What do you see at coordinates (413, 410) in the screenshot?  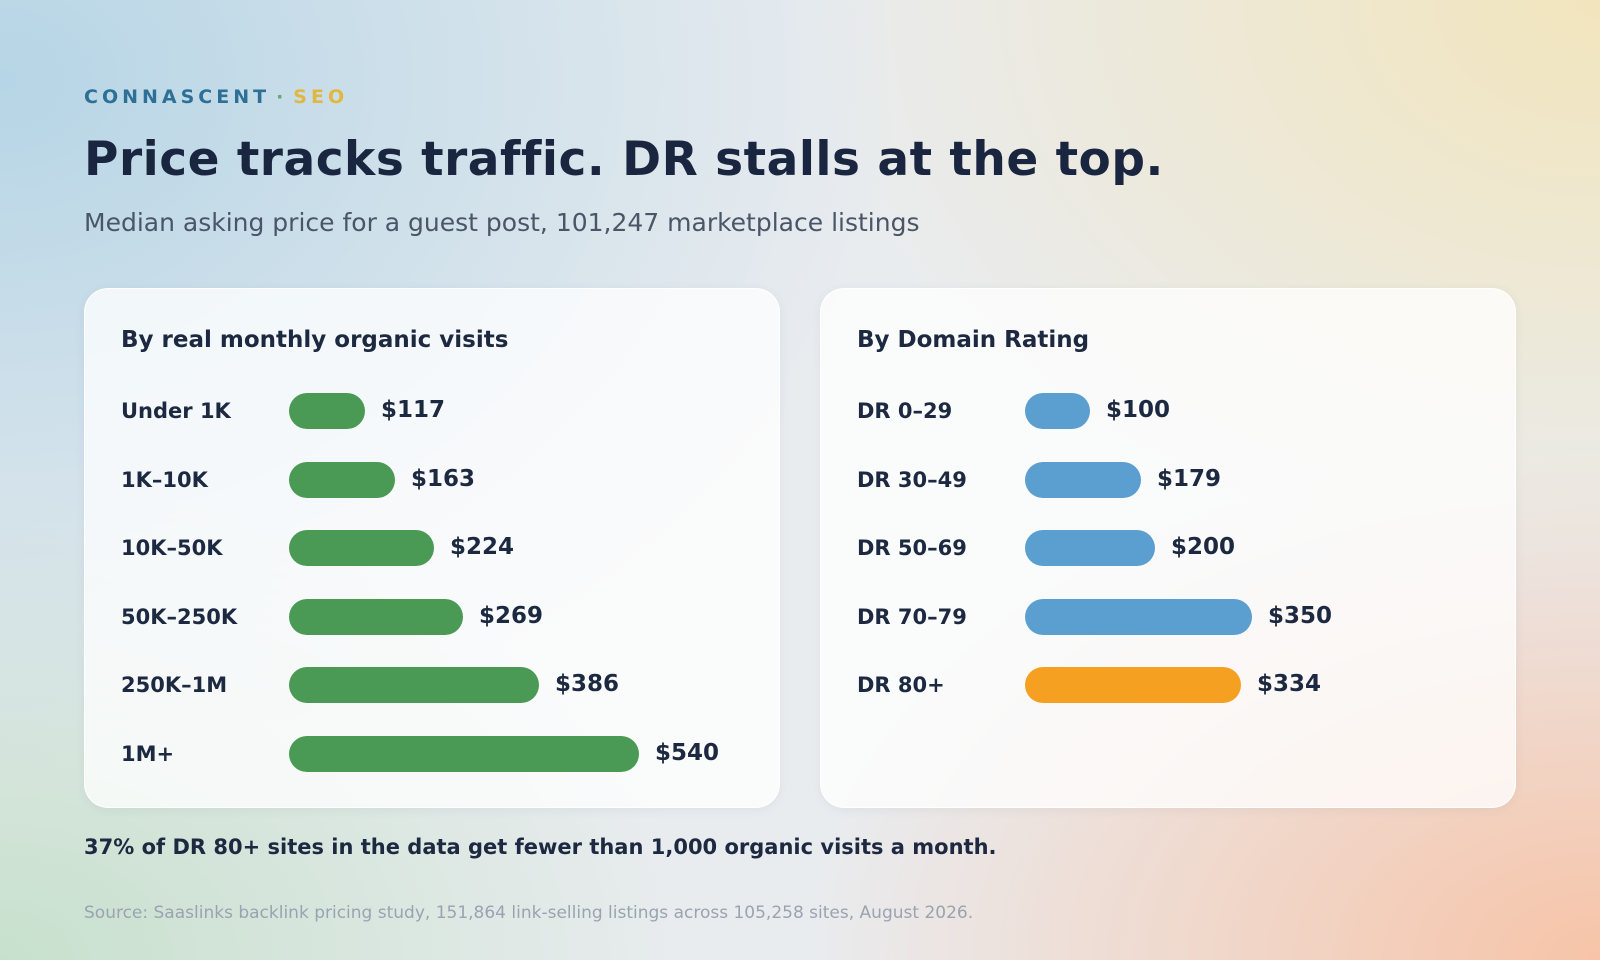 I see `traffic-value-label: $117` at bounding box center [413, 410].